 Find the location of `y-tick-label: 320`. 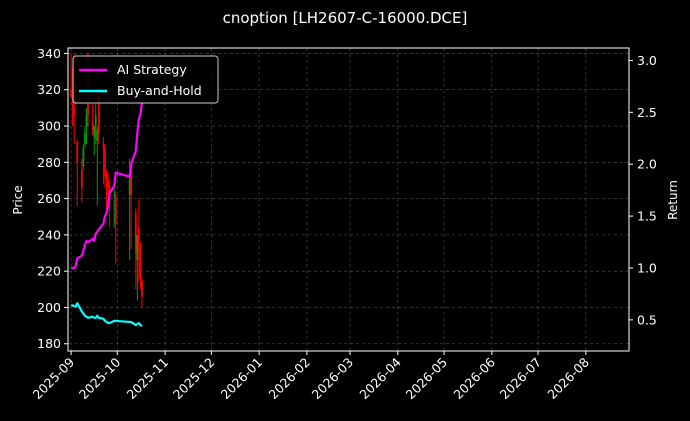

y-tick-label: 320 is located at coordinates (49, 89).